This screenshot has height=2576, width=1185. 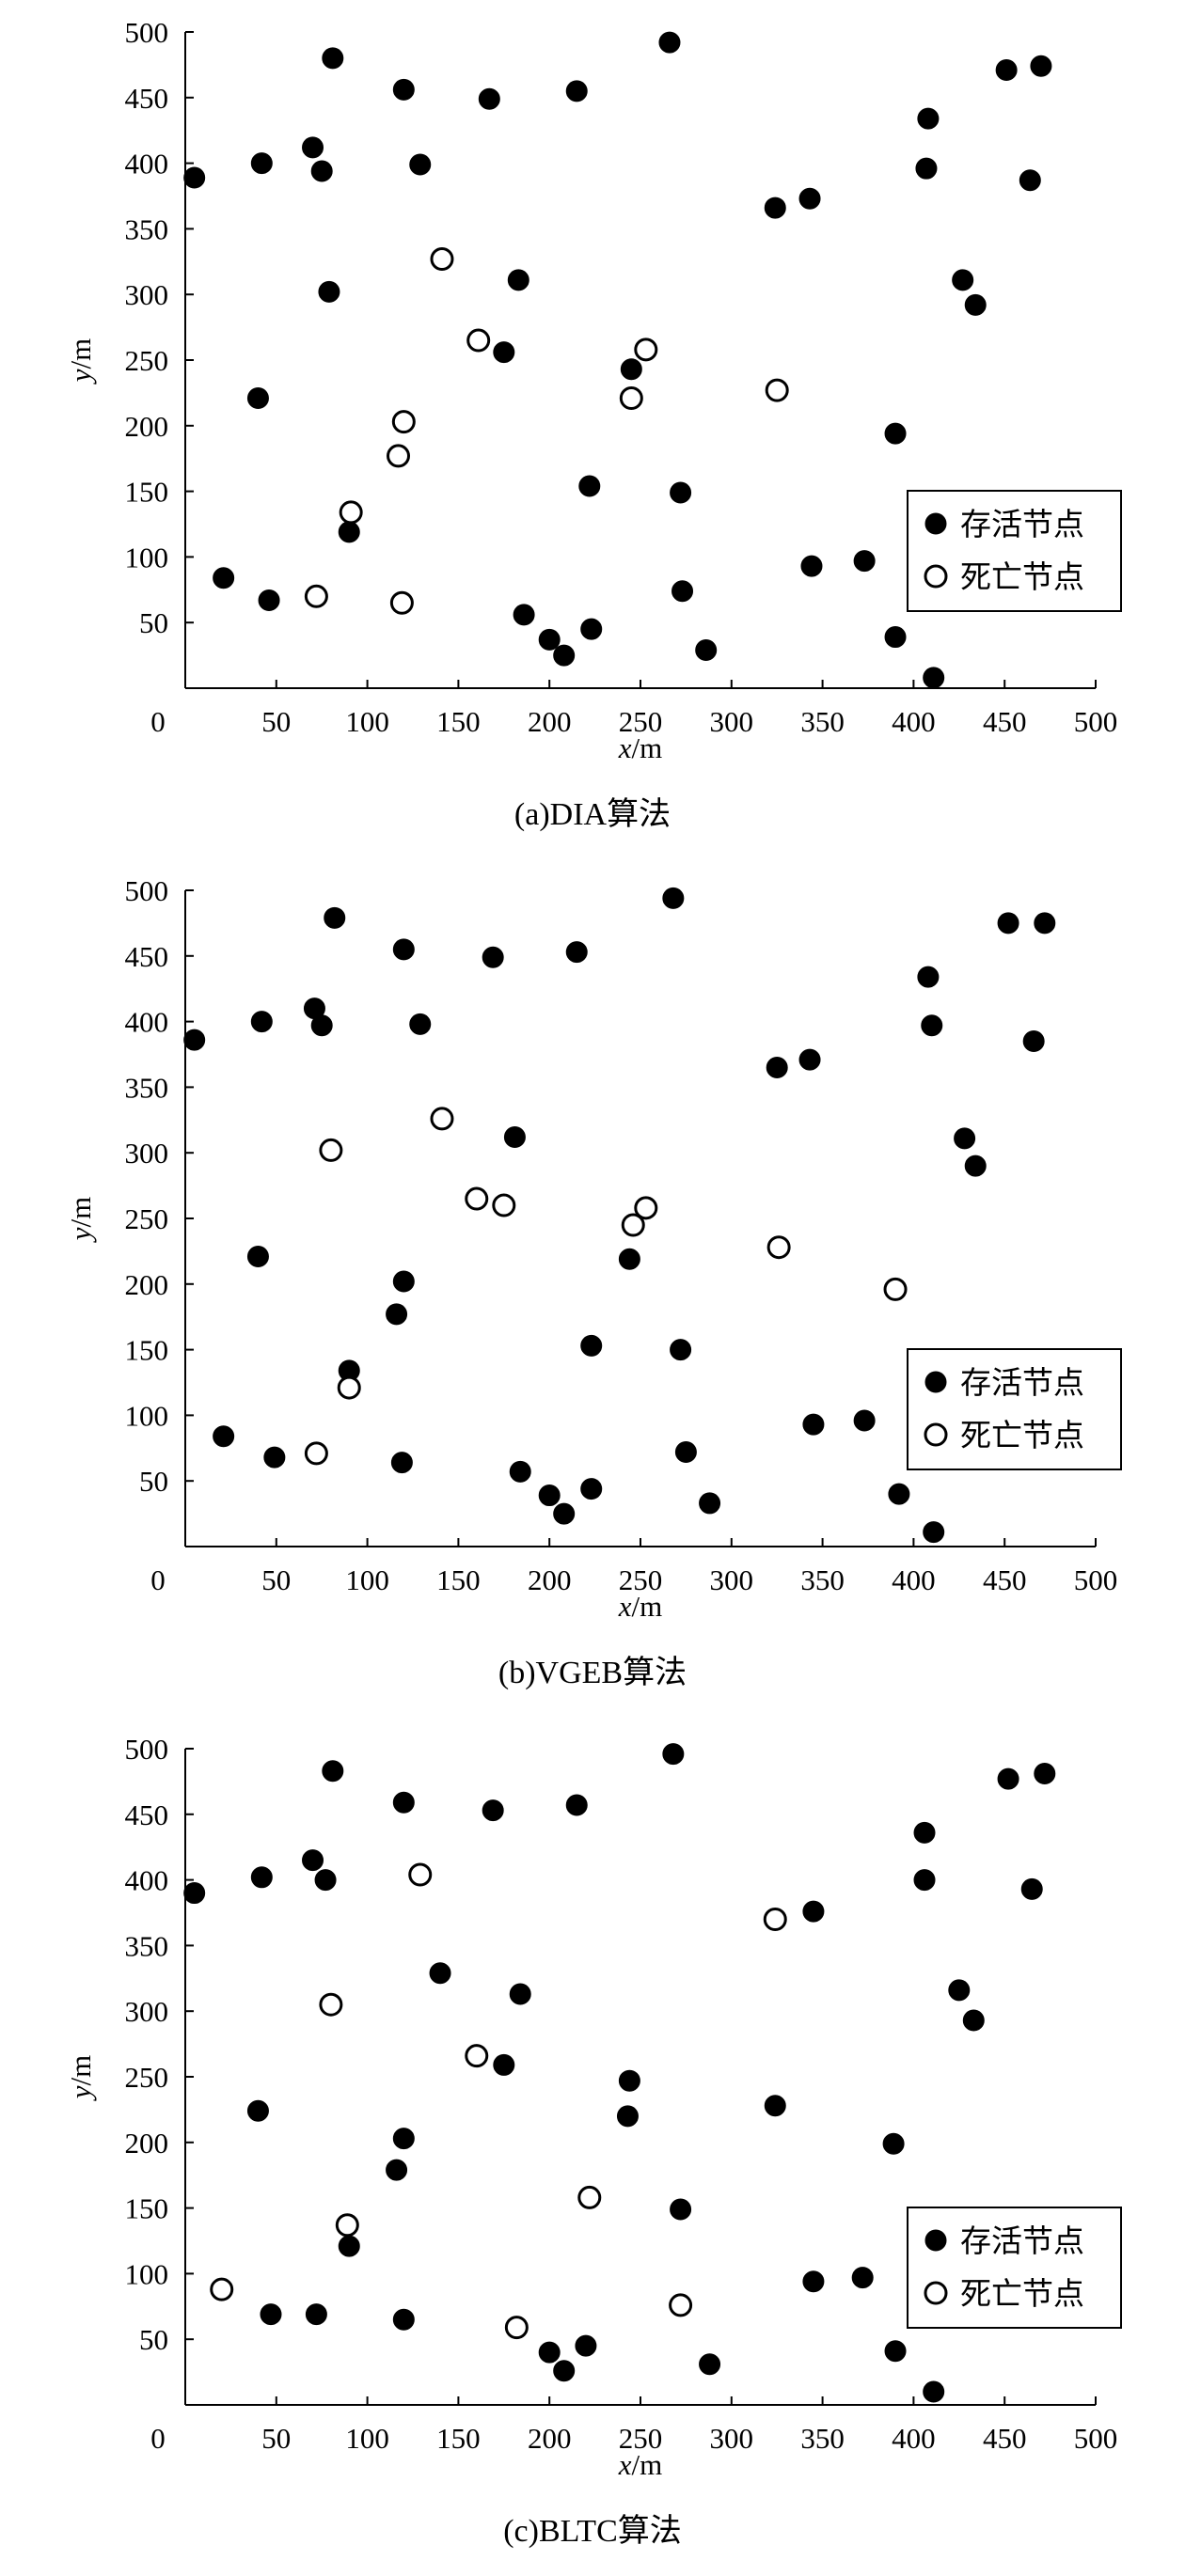 What do you see at coordinates (593, 815) in the screenshot?
I see `chart-title-a: (a)DIA算法` at bounding box center [593, 815].